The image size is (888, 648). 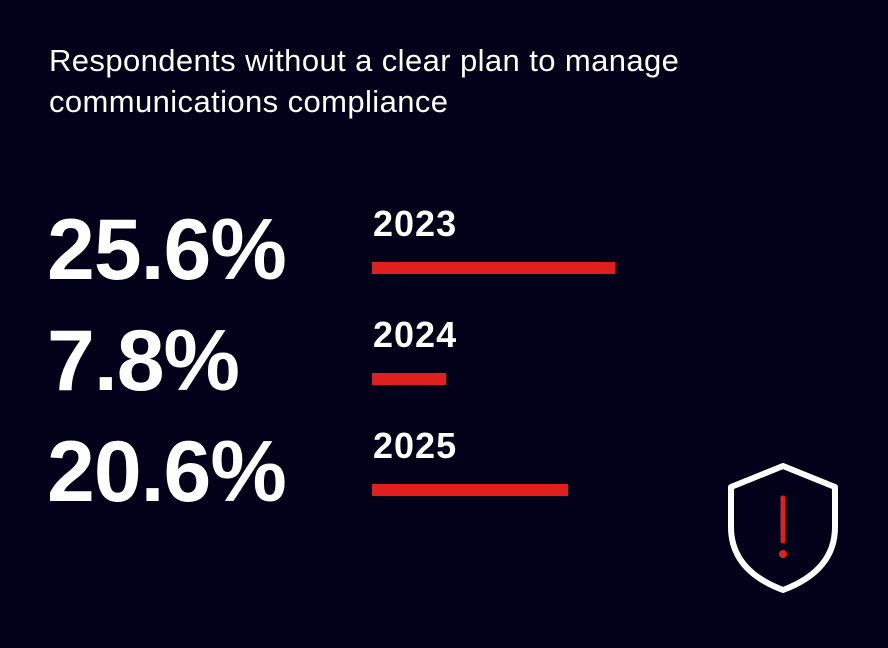 What do you see at coordinates (415, 223) in the screenshot?
I see `category-label: 2023` at bounding box center [415, 223].